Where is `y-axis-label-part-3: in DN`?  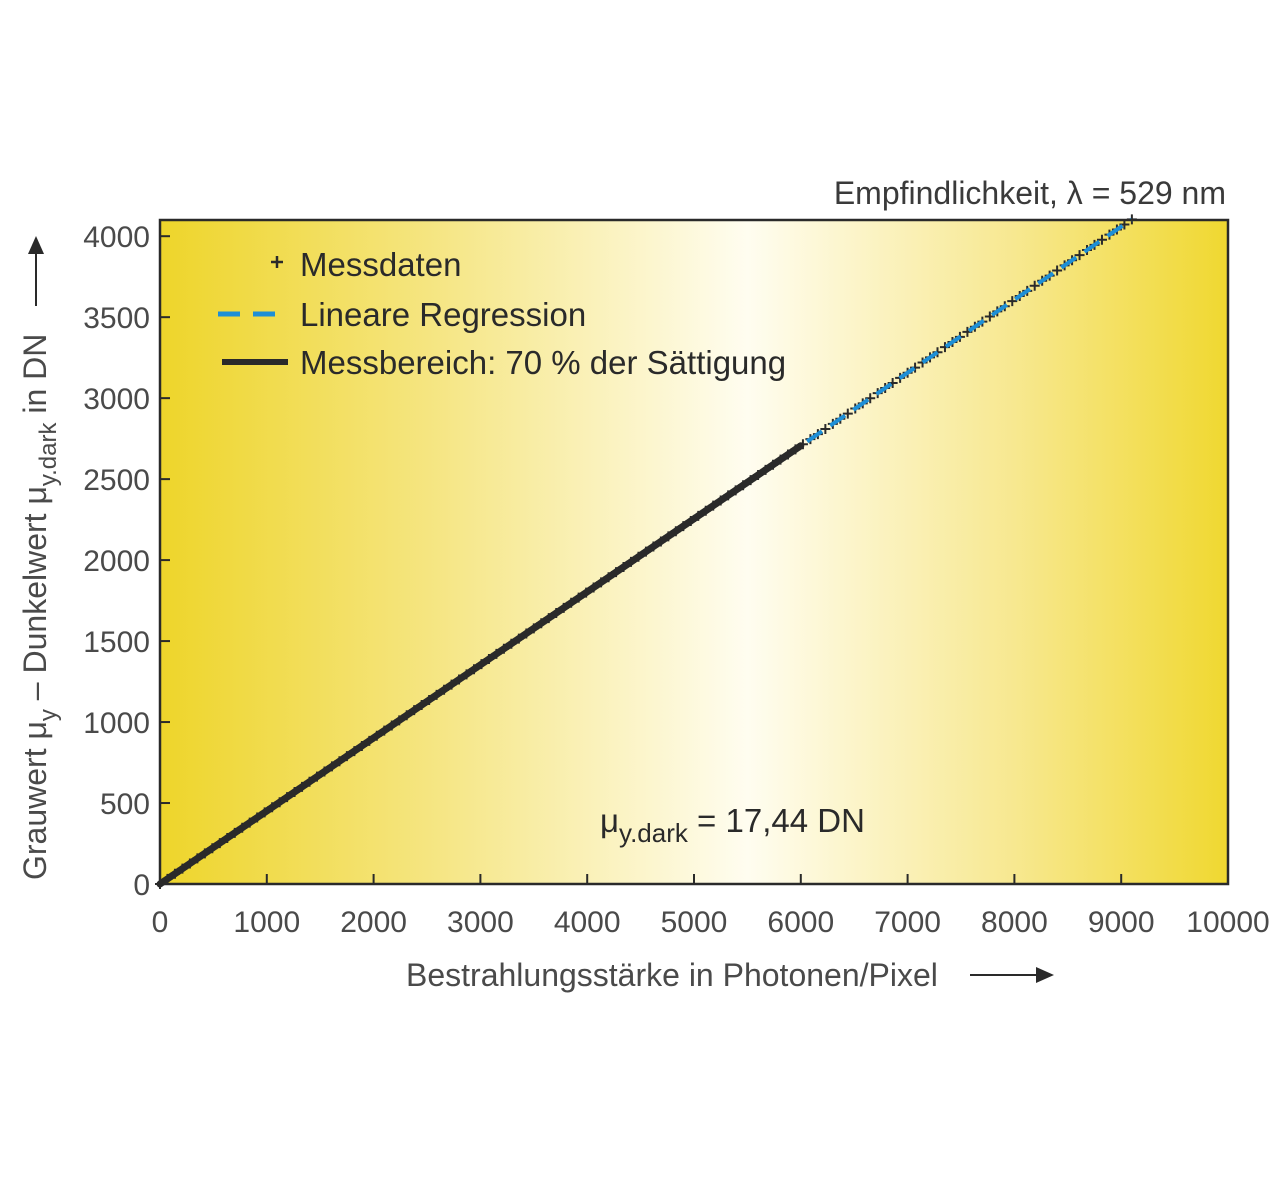
y-axis-label-part-3: in DN is located at coordinates (35, 378).